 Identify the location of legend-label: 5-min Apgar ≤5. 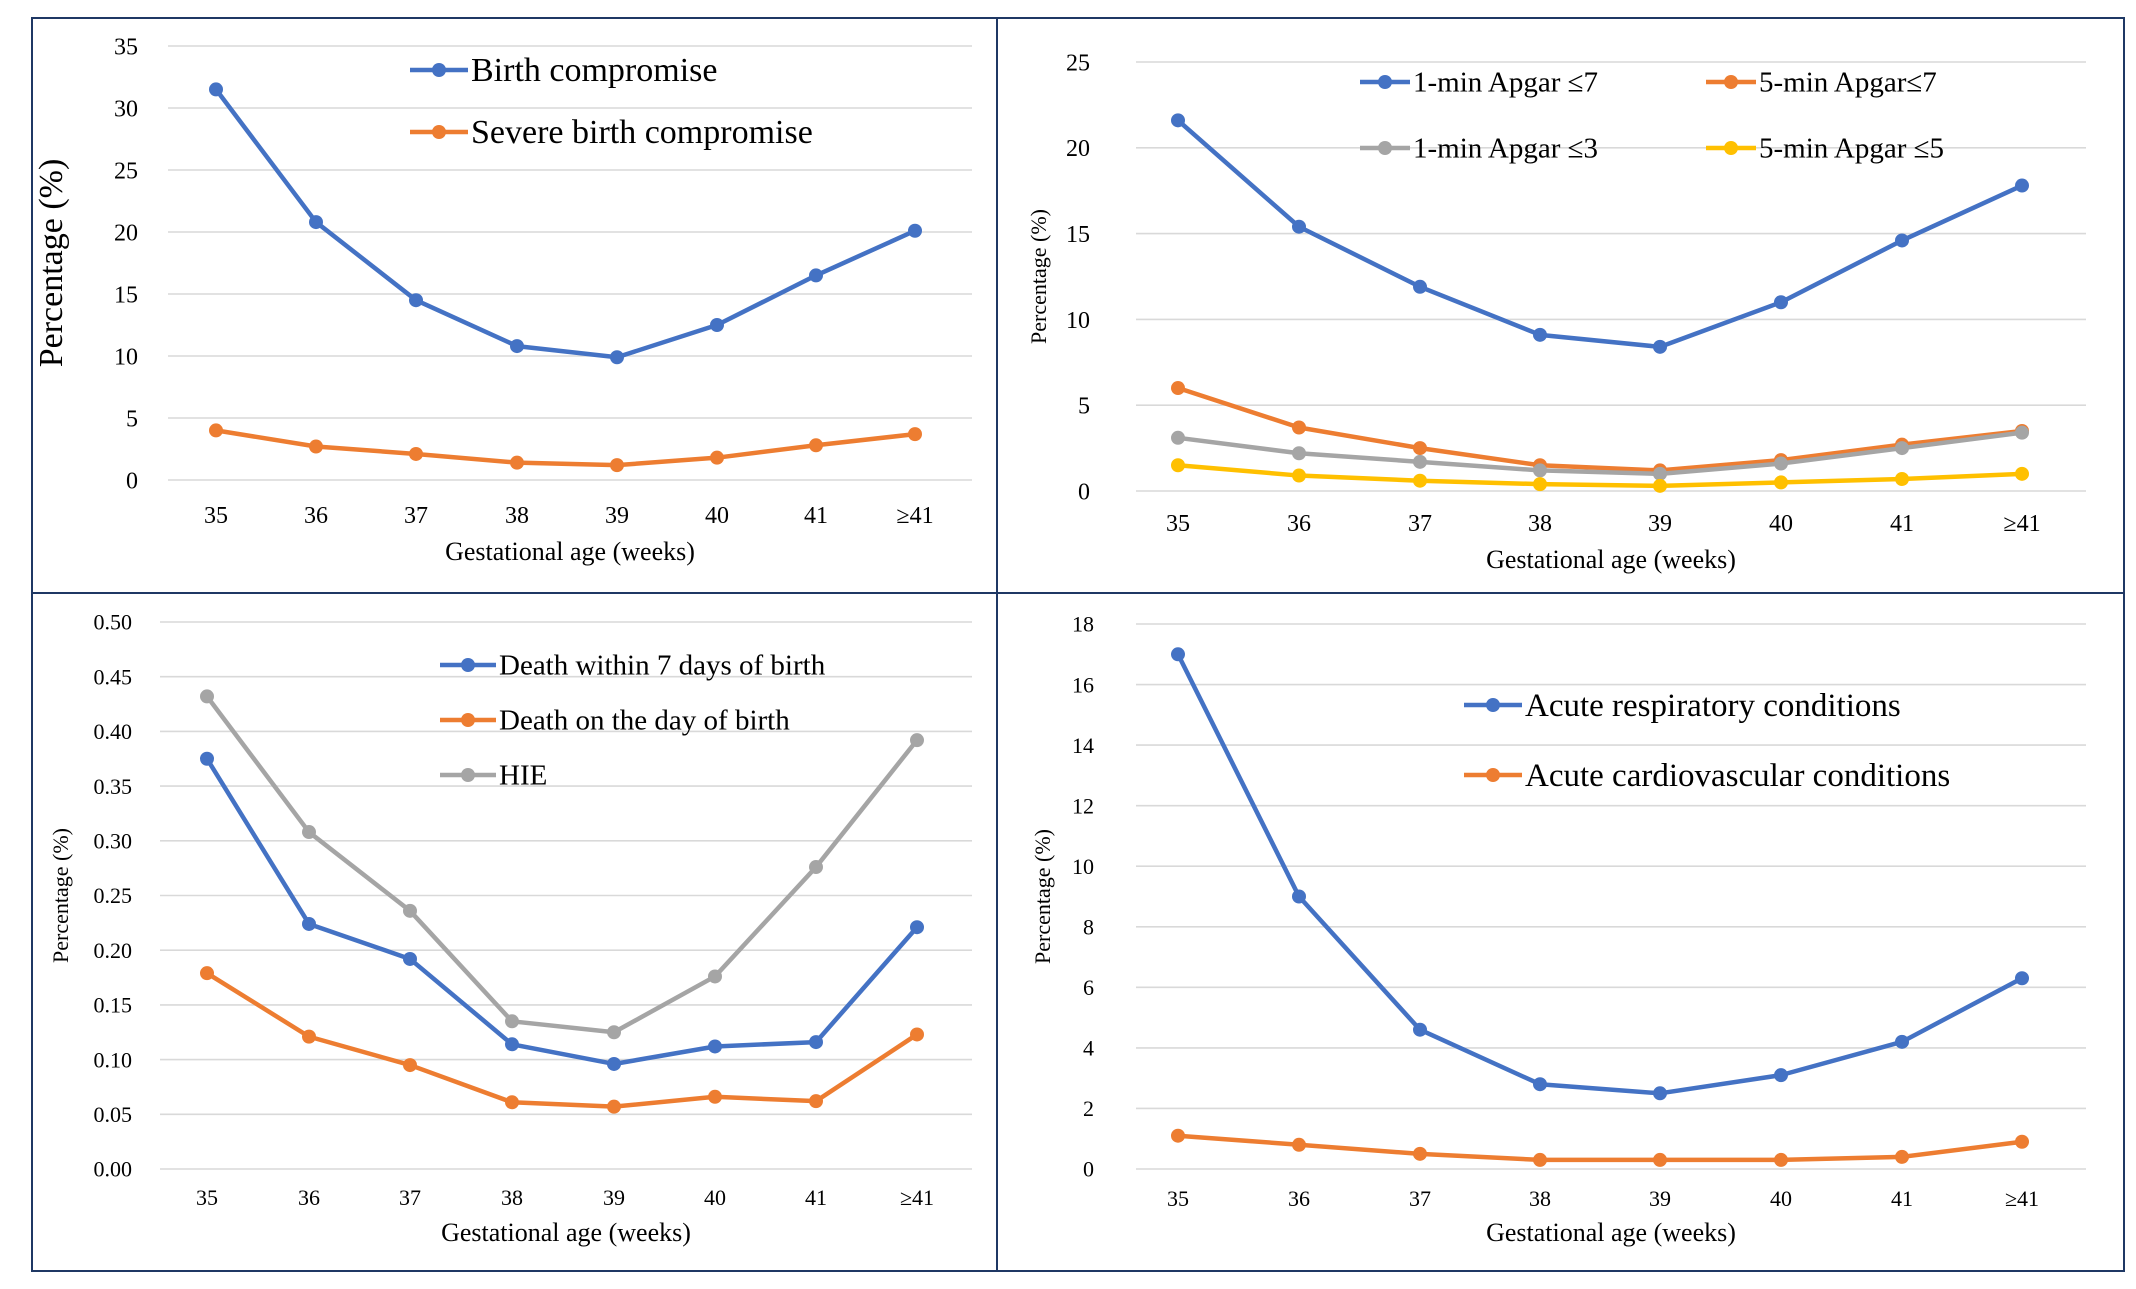
(1851, 149).